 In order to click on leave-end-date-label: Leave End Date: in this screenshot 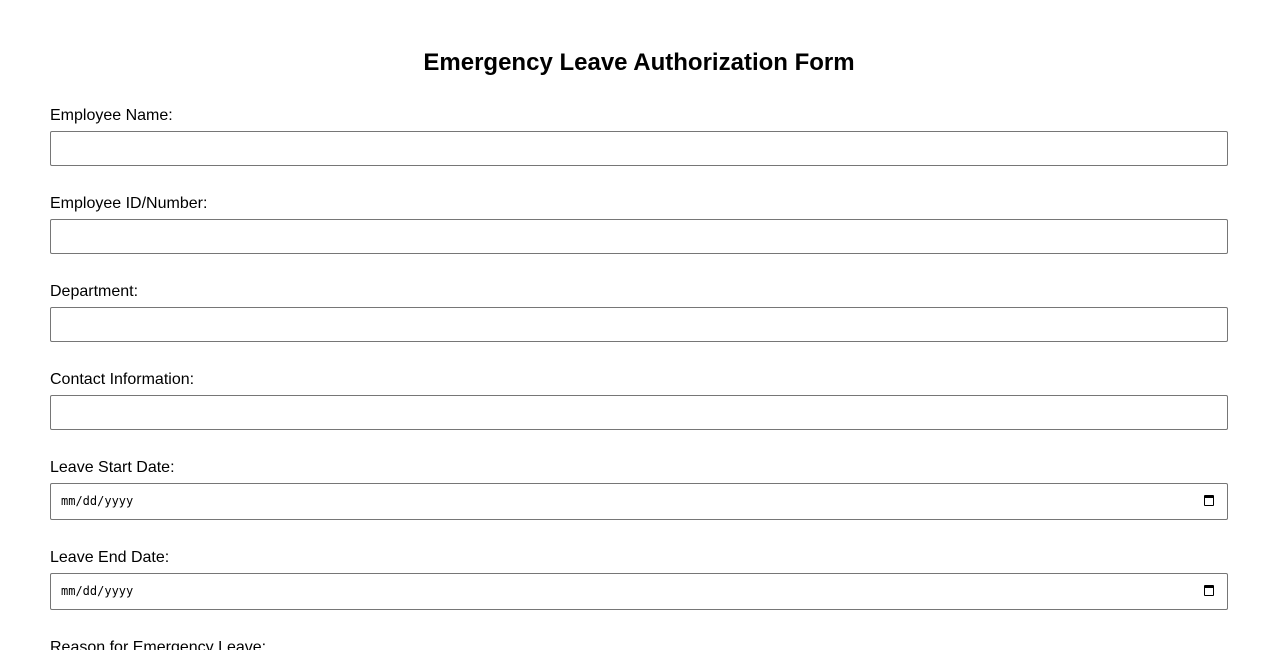, I will do `click(110, 557)`.